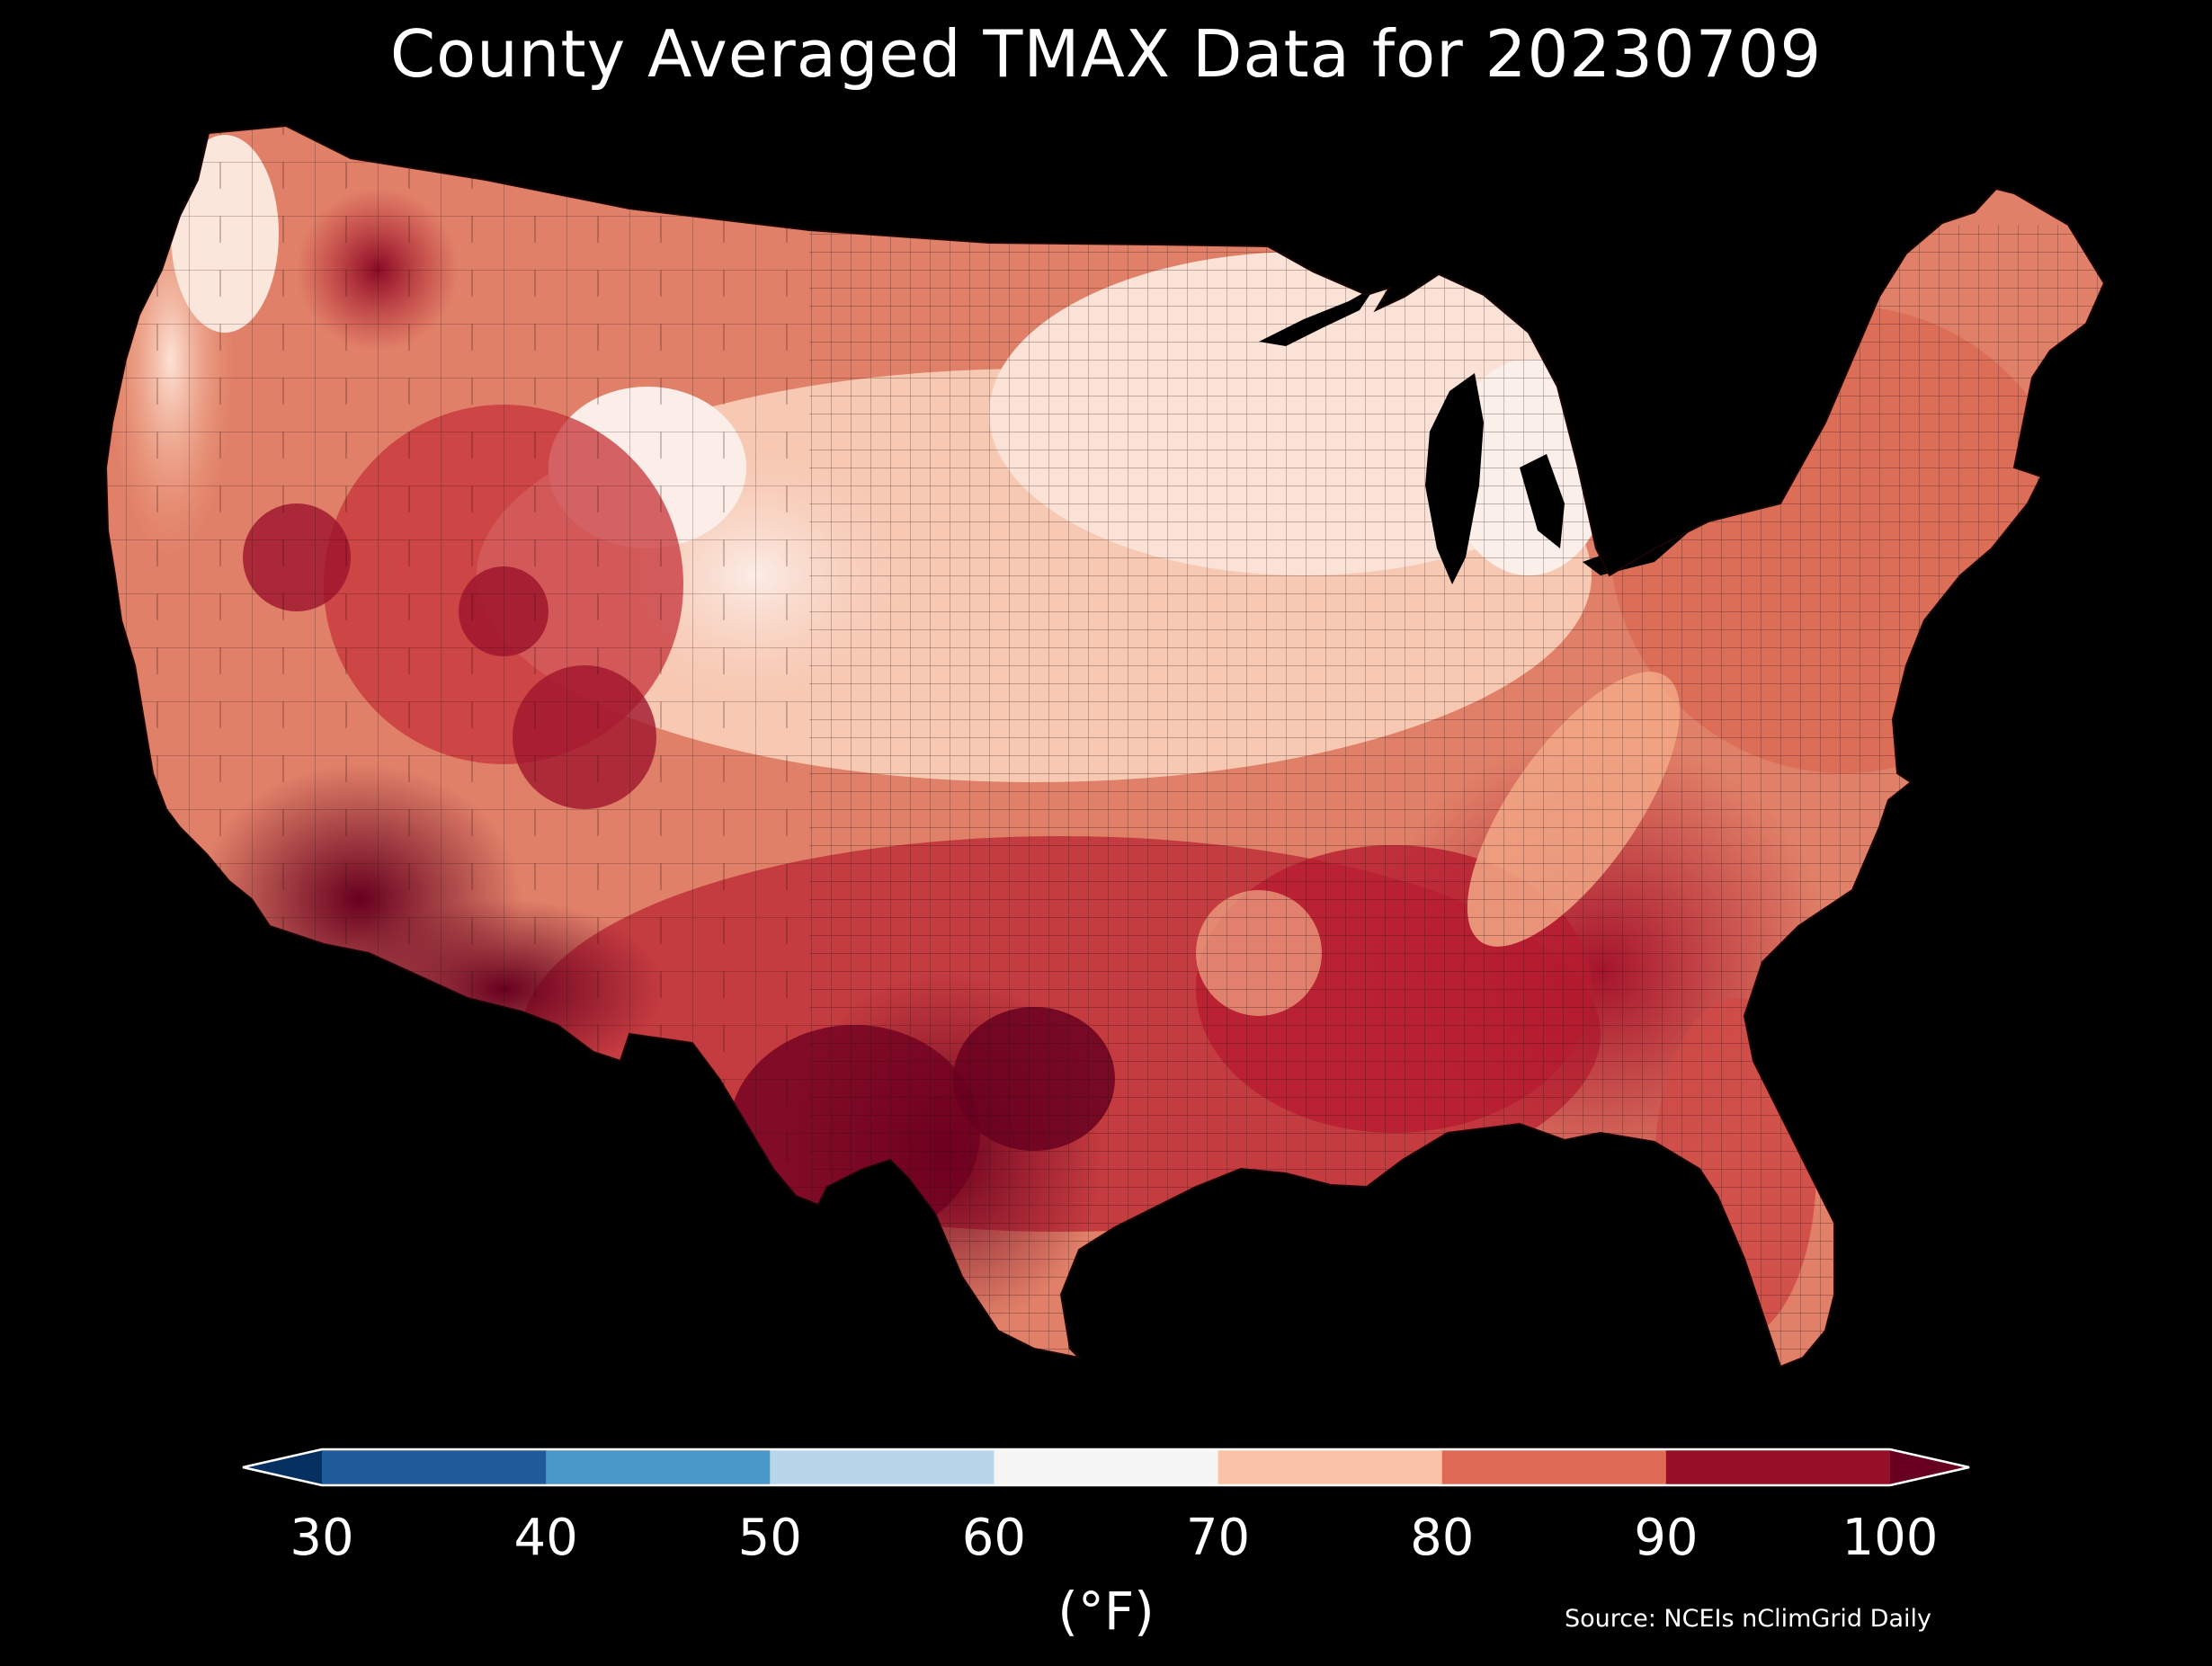 The image size is (2212, 1666). I want to click on map-title: County Averaged TMAX Data for 20230709, so click(1106, 54).